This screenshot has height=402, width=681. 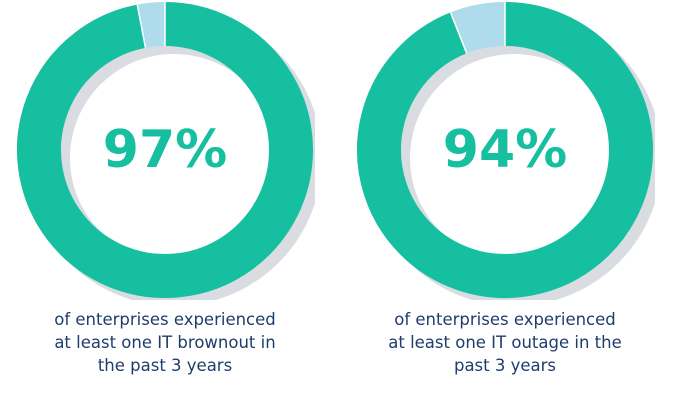 I want to click on caption-line: past 3 years, so click(x=505, y=365).